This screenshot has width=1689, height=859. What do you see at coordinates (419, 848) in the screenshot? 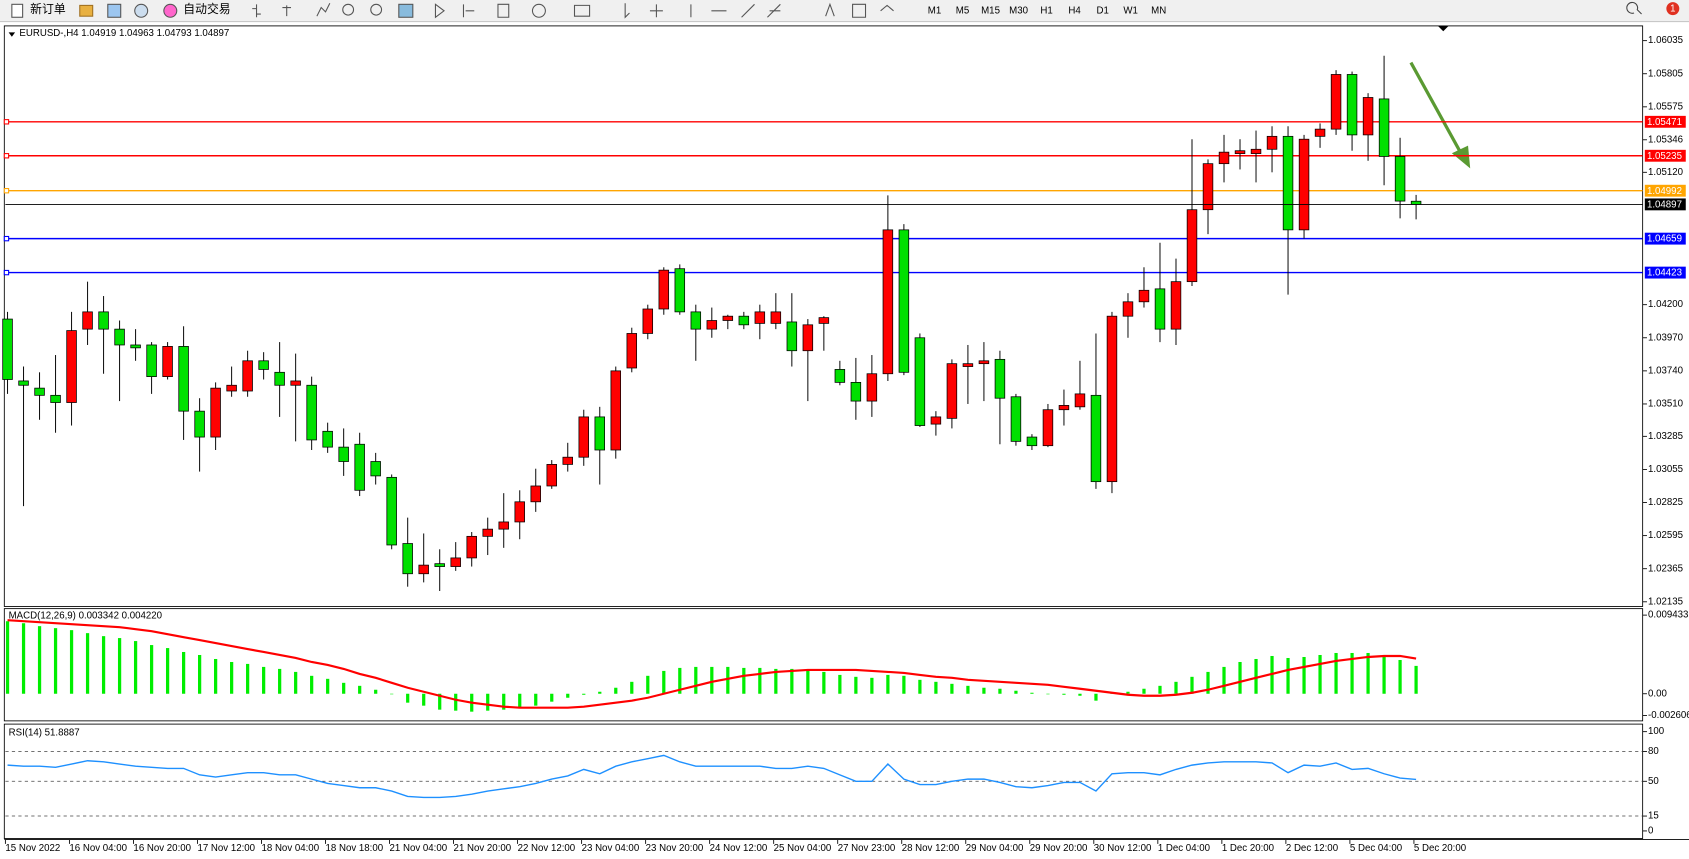
I see `x-tick-label: 21 Nov 04:00` at bounding box center [419, 848].